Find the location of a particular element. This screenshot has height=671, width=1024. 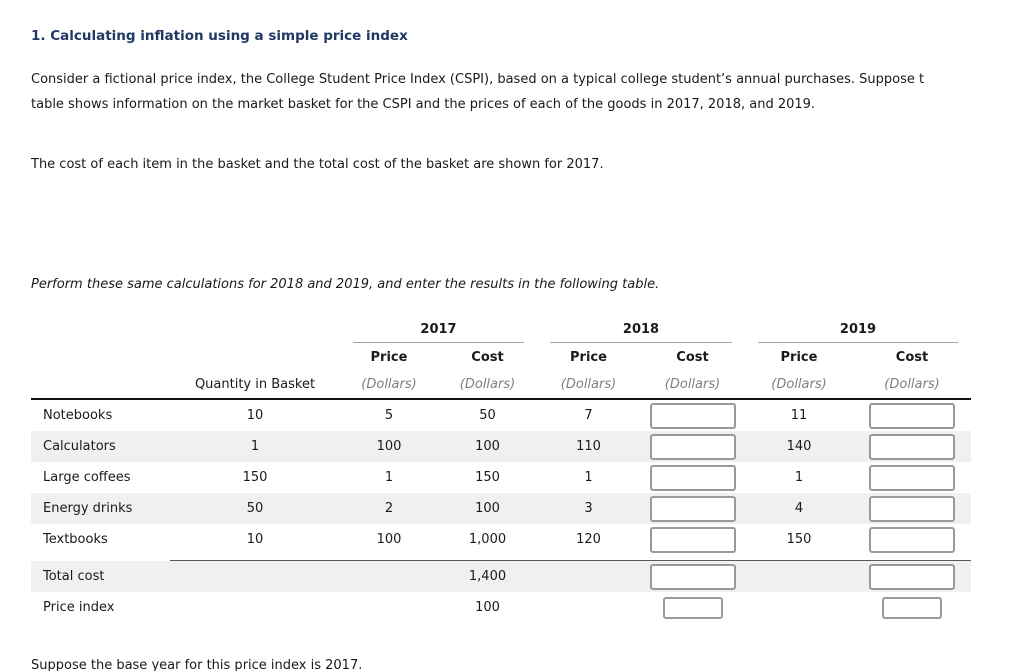

price-header-2017: Price is located at coordinates (389, 357).